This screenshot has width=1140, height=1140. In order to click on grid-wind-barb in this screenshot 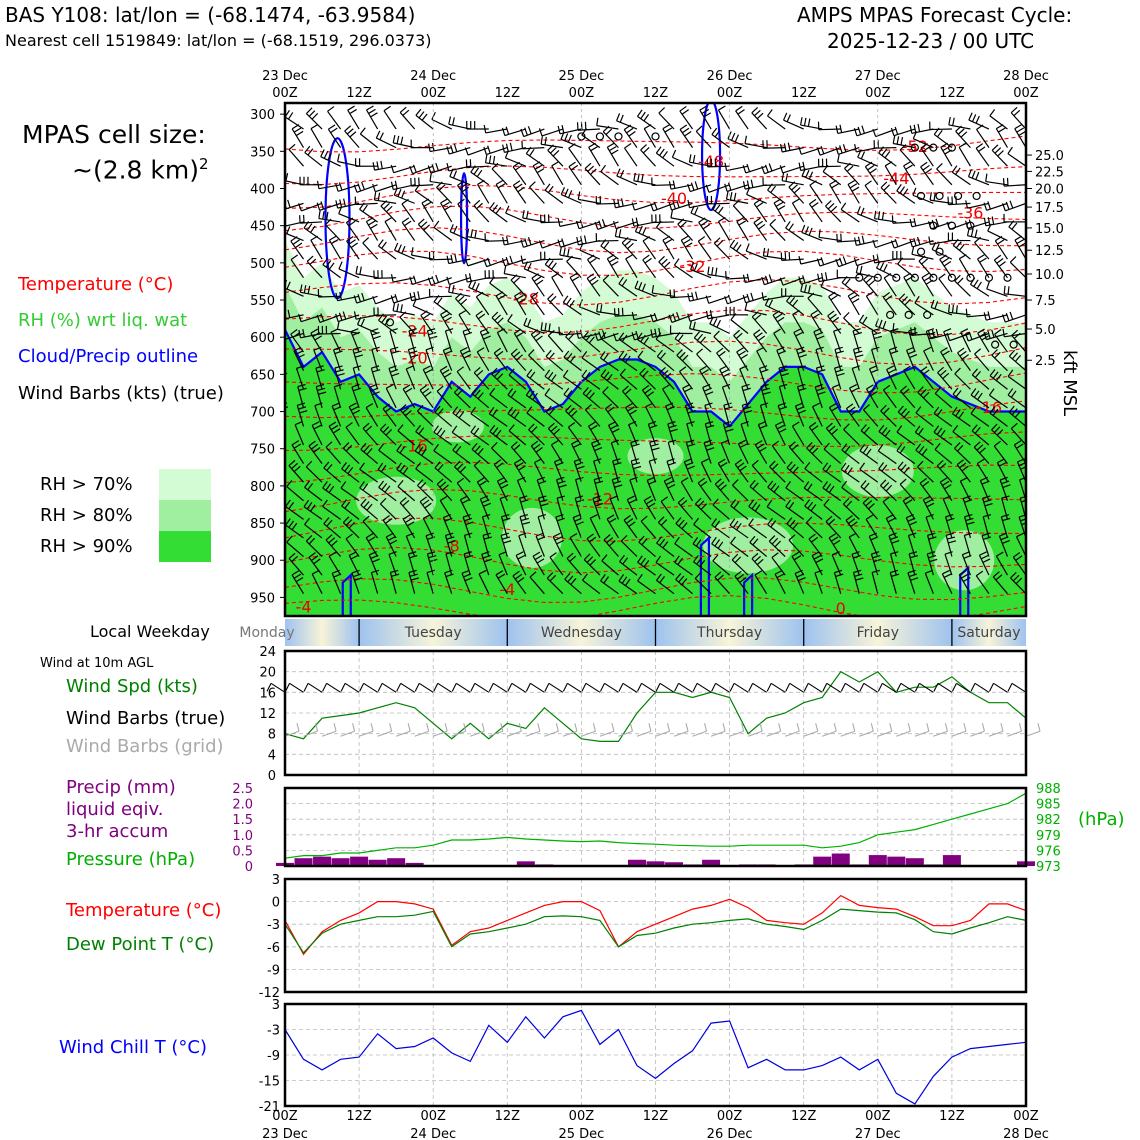, I will do `click(1033, 733)`.